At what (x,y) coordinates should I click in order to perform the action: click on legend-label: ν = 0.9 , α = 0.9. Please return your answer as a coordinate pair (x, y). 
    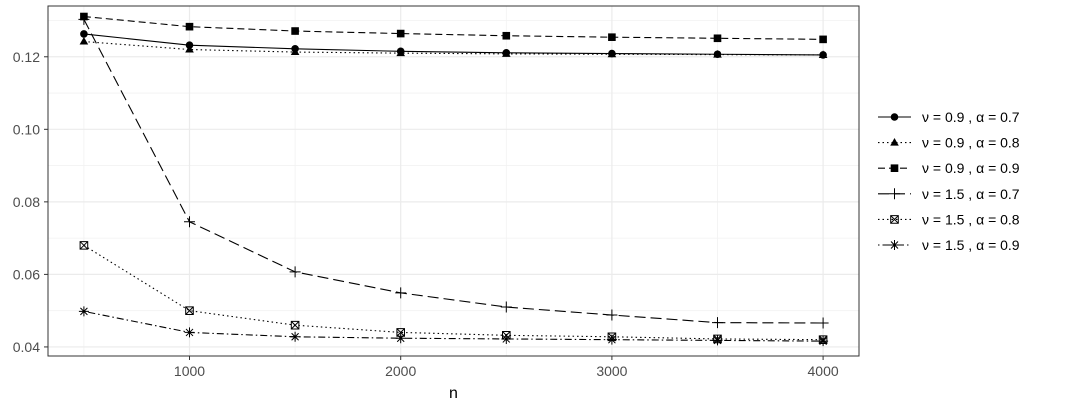
    Looking at the image, I should click on (971, 168).